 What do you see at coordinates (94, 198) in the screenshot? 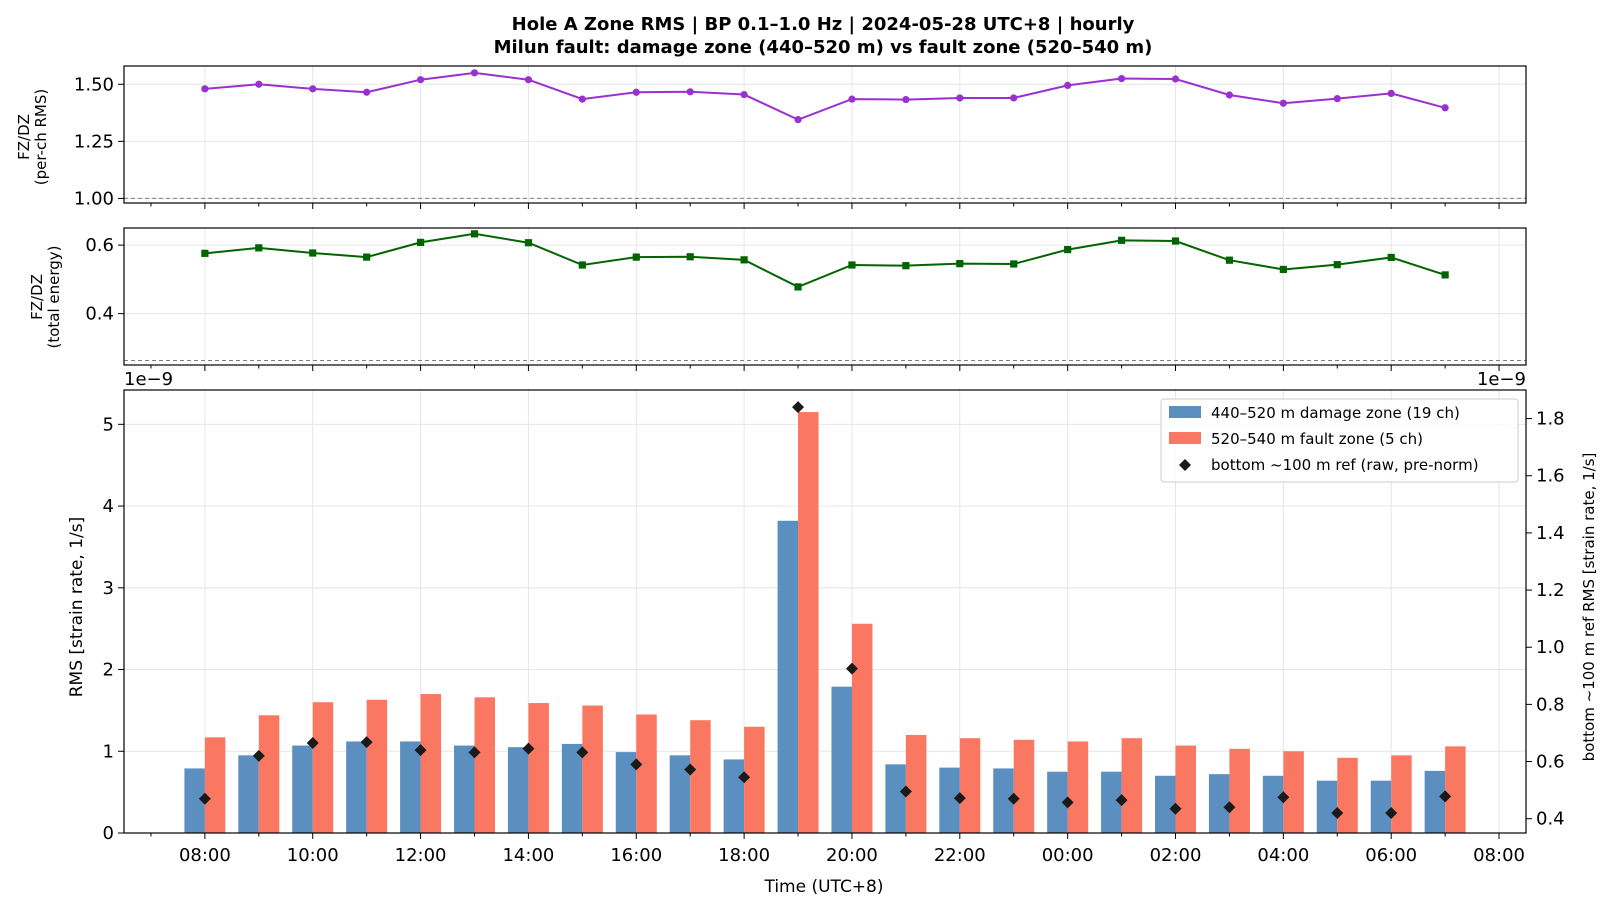
I see `ratio-rms-ytick-label: 1.00` at bounding box center [94, 198].